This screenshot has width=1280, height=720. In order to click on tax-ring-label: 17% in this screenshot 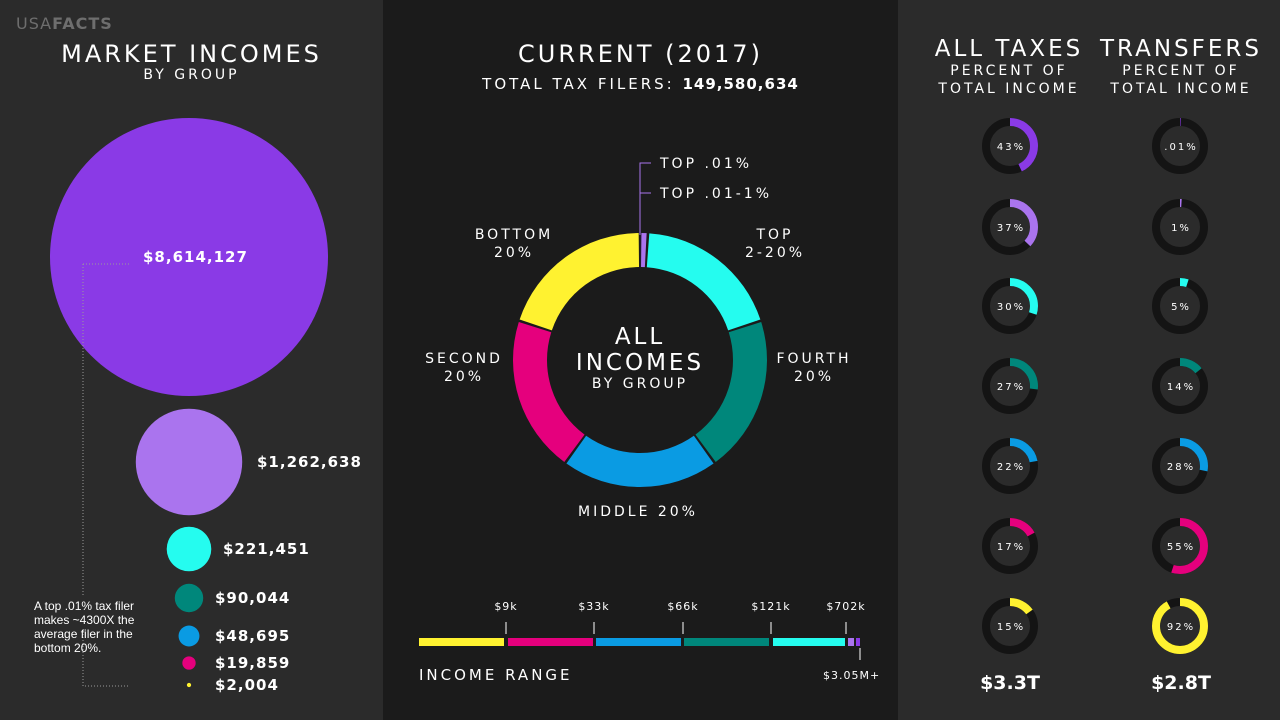, I will do `click(1011, 547)`.